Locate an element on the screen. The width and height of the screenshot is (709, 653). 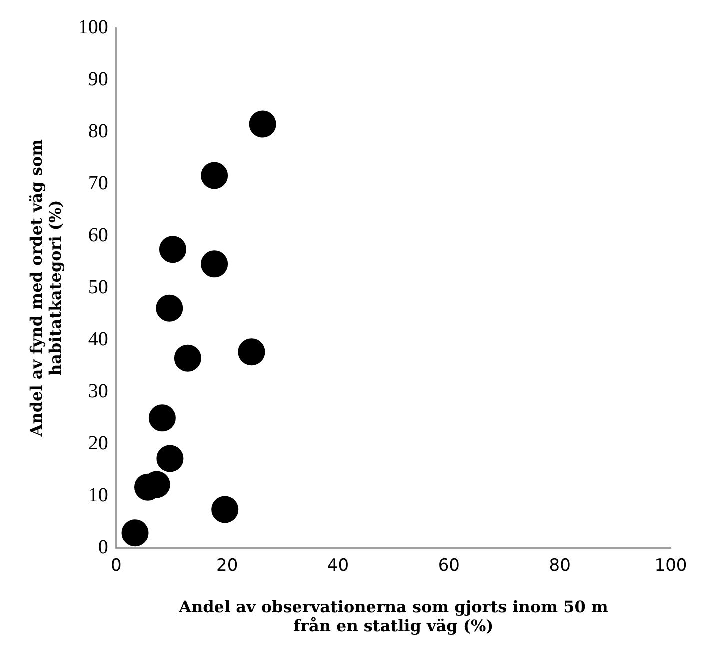
y-tick-label: 50 is located at coordinates (98, 287).